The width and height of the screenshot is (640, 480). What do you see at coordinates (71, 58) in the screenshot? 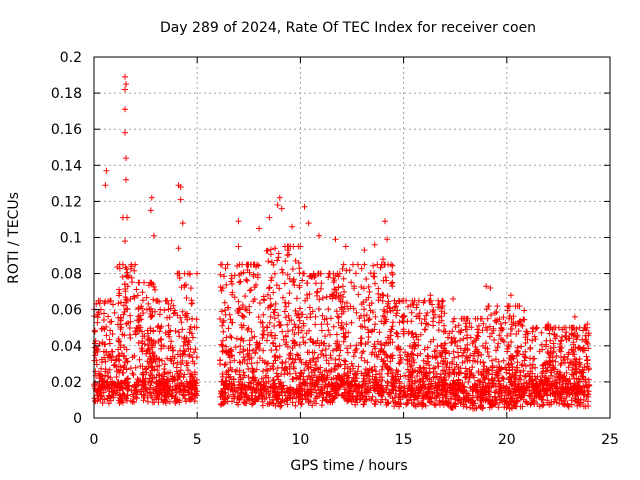
I see `y-tick-label: 0.2` at bounding box center [71, 58].